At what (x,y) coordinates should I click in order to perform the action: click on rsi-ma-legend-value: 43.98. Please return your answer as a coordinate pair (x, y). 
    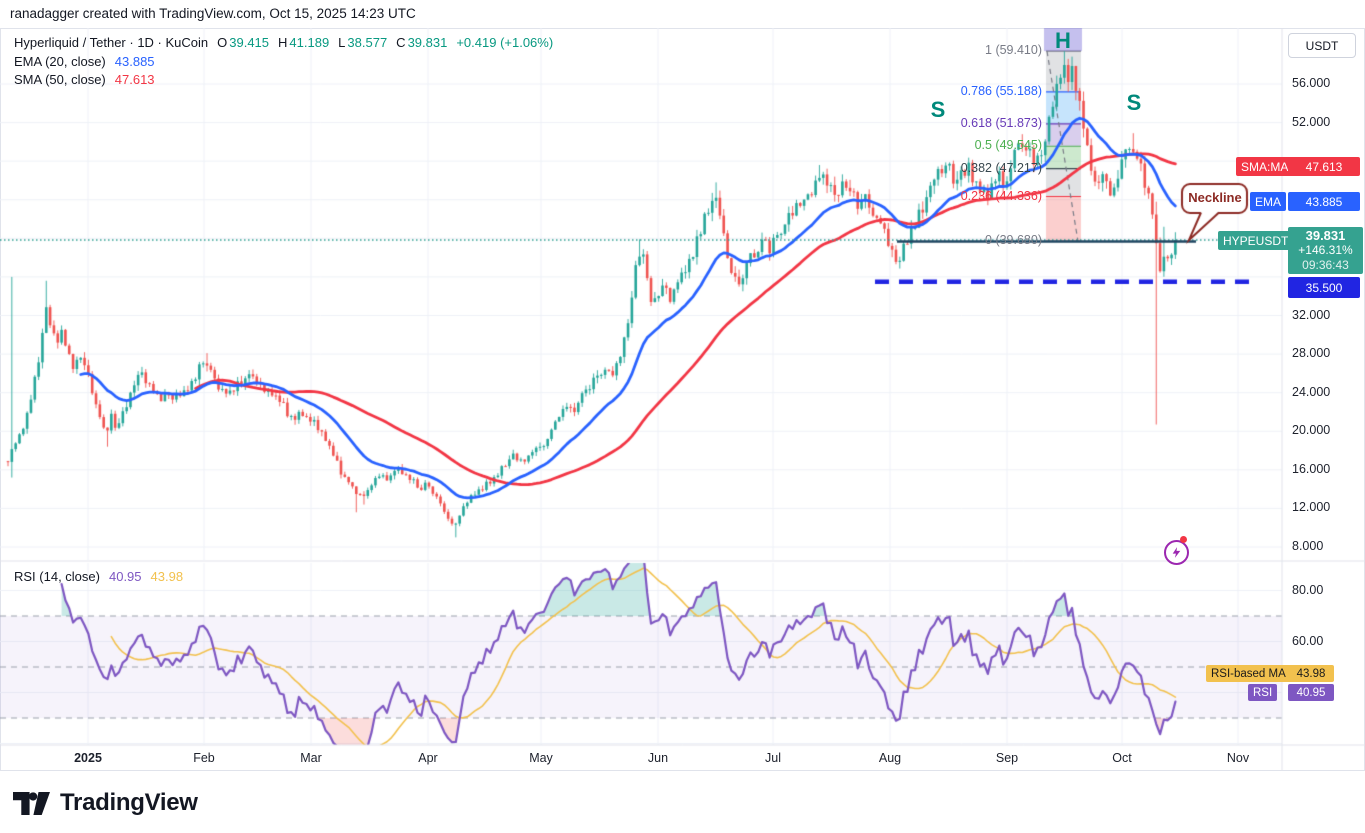
    Looking at the image, I should click on (167, 576).